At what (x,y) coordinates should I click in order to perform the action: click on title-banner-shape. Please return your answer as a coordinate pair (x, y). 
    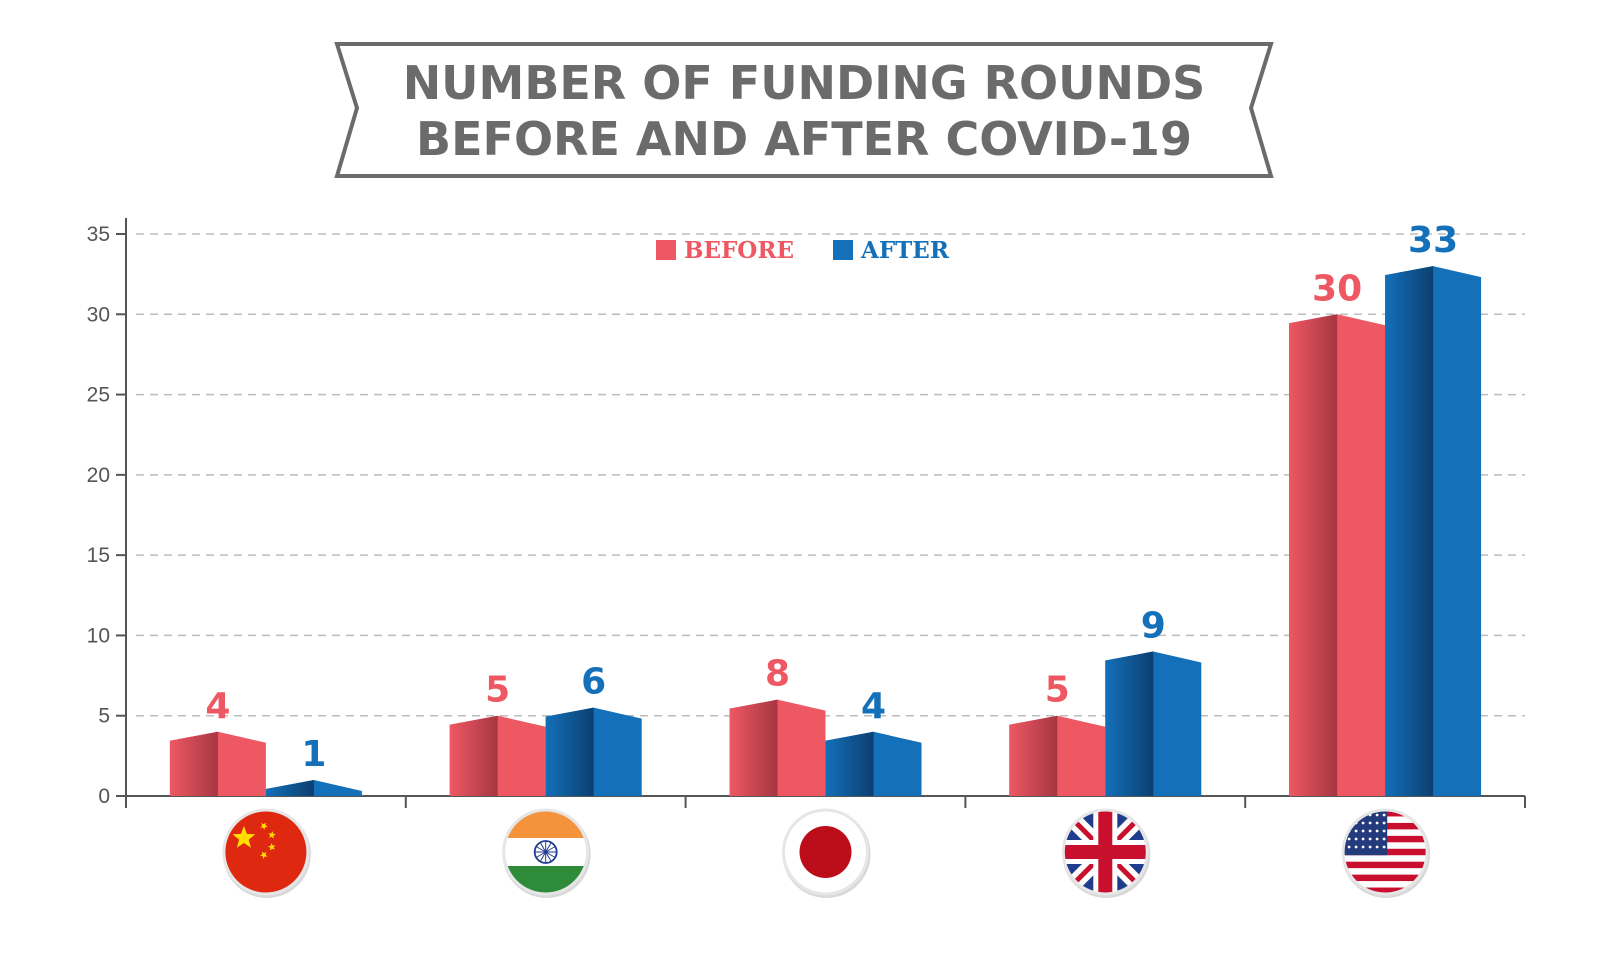
    Looking at the image, I should click on (804, 110).